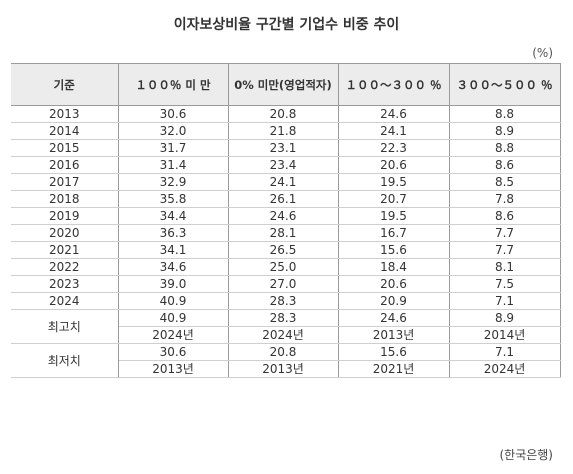 This screenshot has height=474, width=573. I want to click on table-row: 2019 34.4 24.6 19.5 8.6, so click(286, 216).